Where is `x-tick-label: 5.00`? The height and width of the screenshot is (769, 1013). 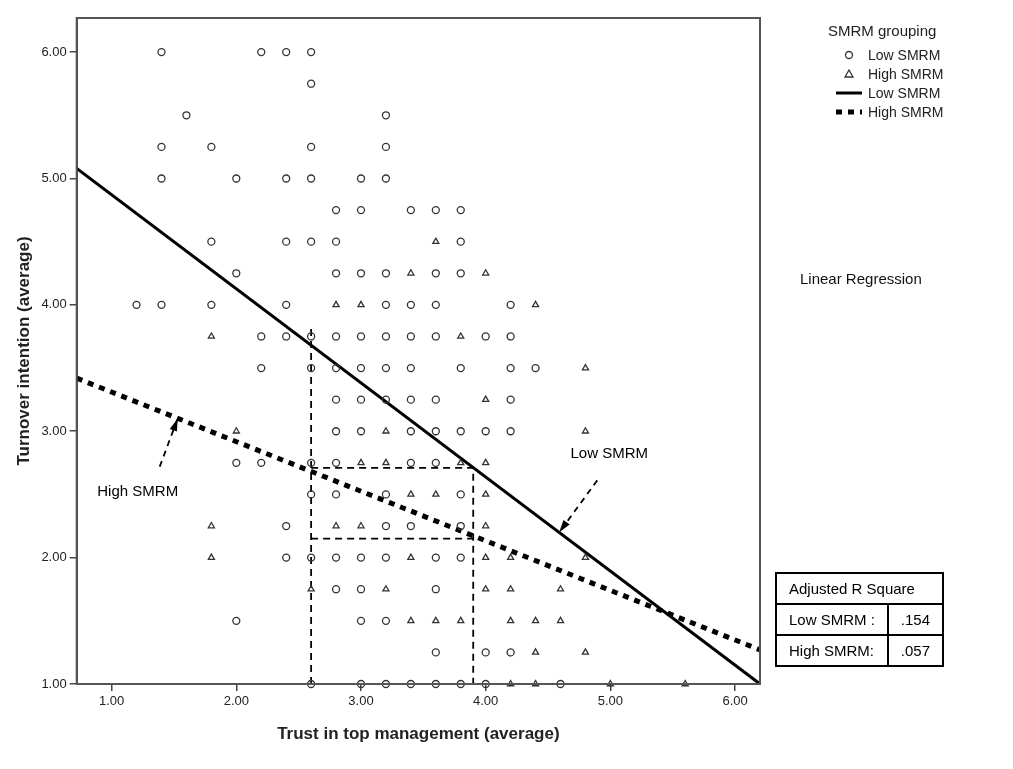
x-tick-label: 5.00 is located at coordinates (610, 701).